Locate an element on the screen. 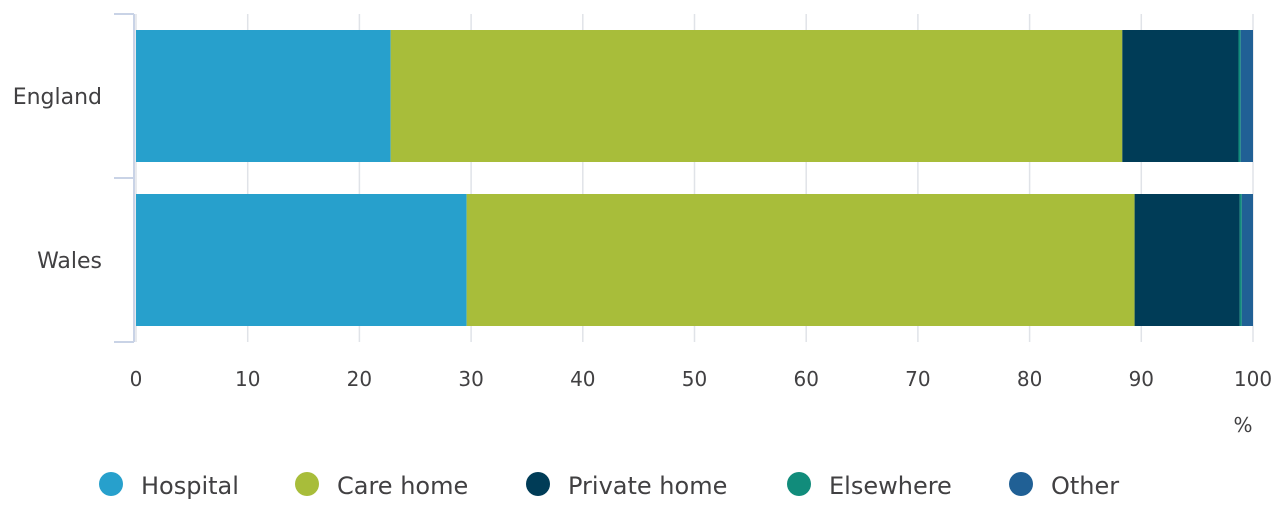 This screenshot has height=510, width=1282. legend-label-hospital: Hospital is located at coordinates (190, 486).